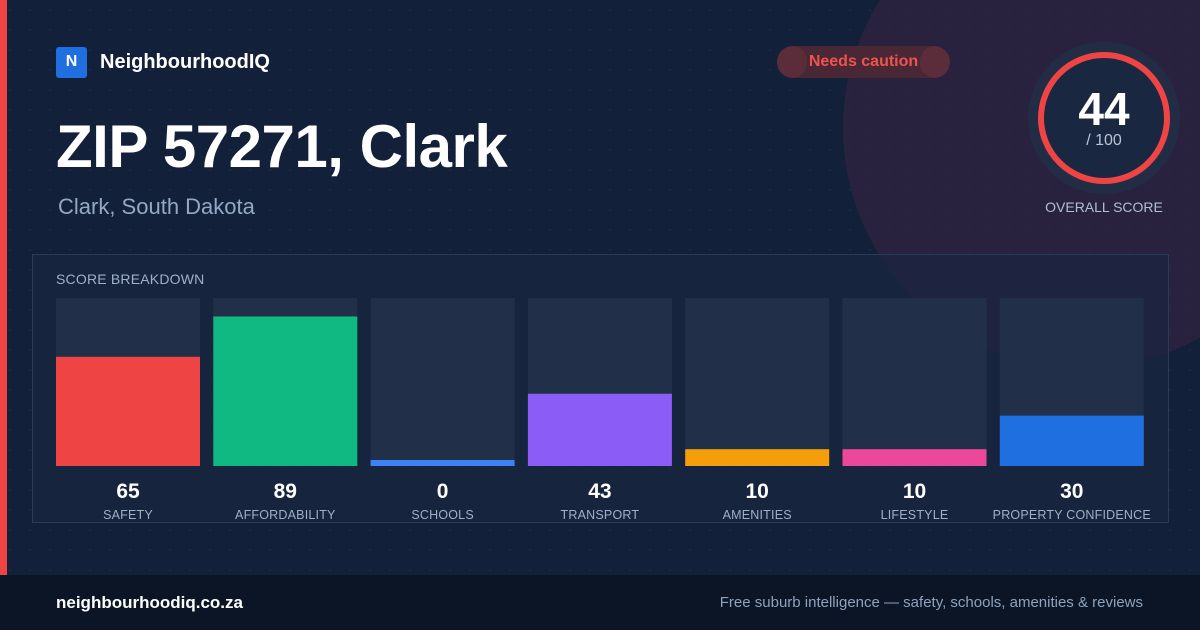 This screenshot has width=1200, height=630. I want to click on bar-label-safety: SAFETY, so click(128, 515).